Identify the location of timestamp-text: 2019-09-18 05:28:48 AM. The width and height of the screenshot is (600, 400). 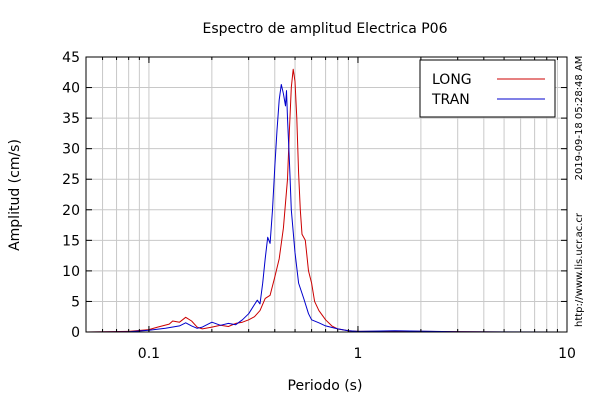
(579, 118).